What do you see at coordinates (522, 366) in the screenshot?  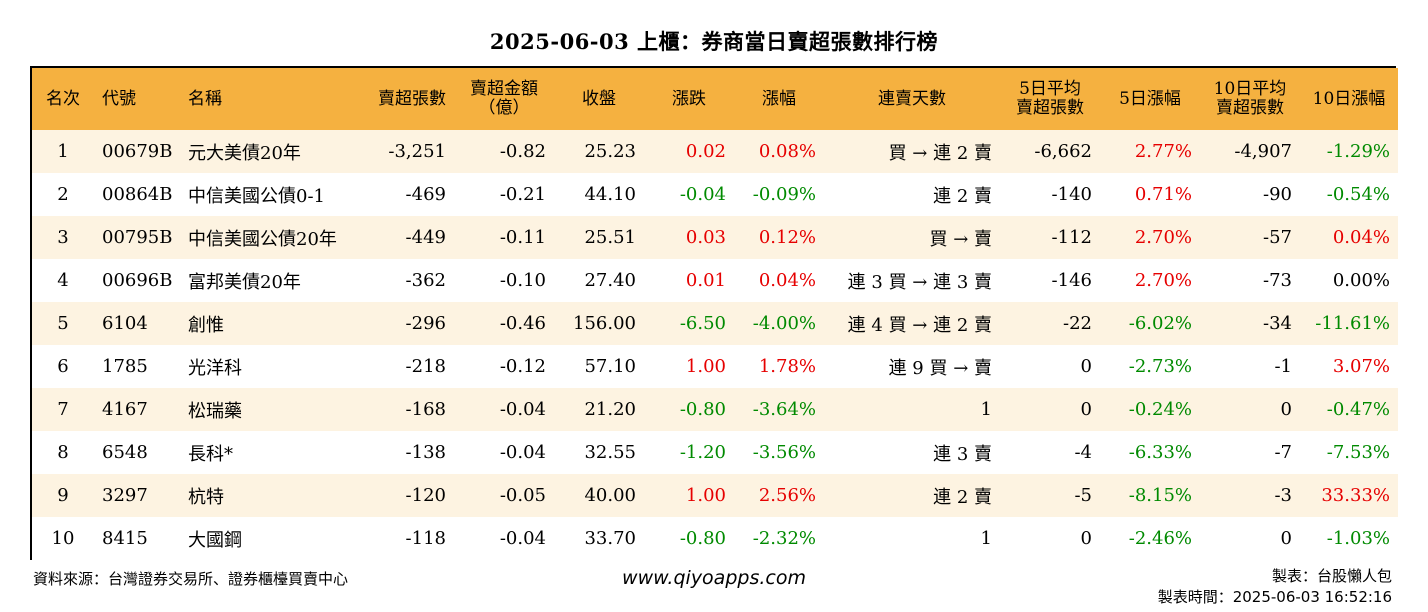 I see `cell-sell-amount: -0.12` at bounding box center [522, 366].